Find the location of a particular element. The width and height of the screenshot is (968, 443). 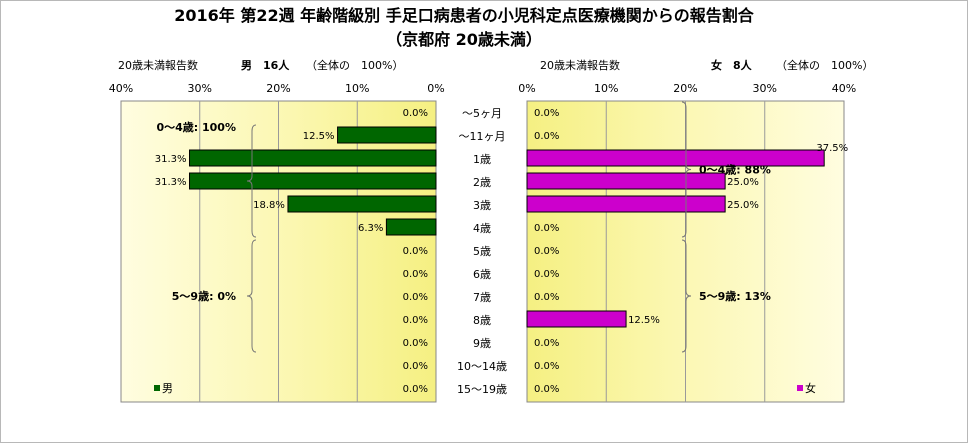

category-label: 2歳 is located at coordinates (482, 182).